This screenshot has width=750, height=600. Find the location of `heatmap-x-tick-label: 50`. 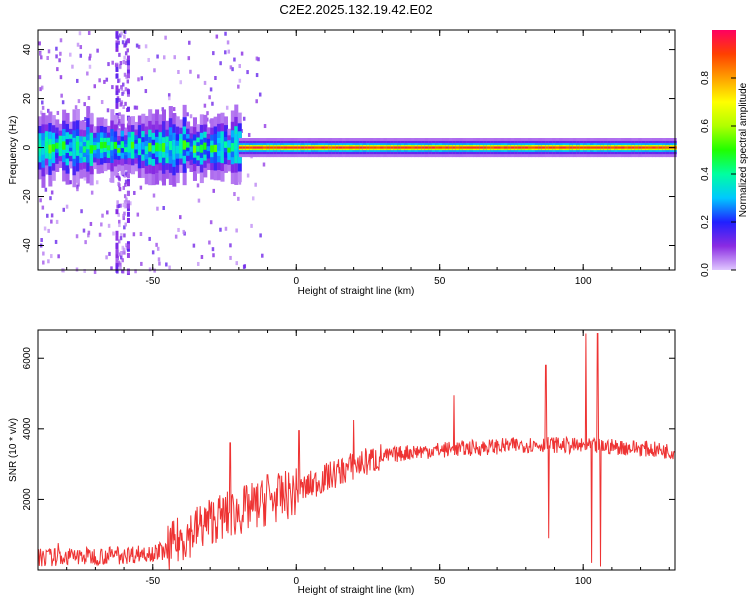

heatmap-x-tick-label: 50 is located at coordinates (440, 281).